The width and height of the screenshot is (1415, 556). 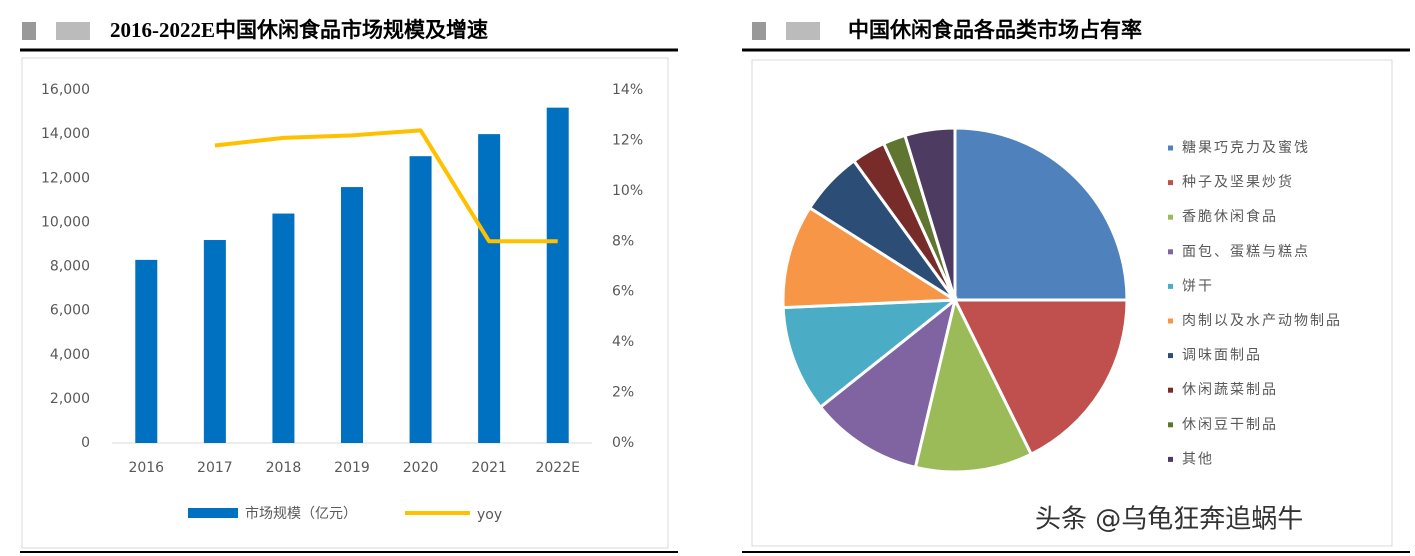 I want to click on y2-tick-label: 10%, so click(x=627, y=191).